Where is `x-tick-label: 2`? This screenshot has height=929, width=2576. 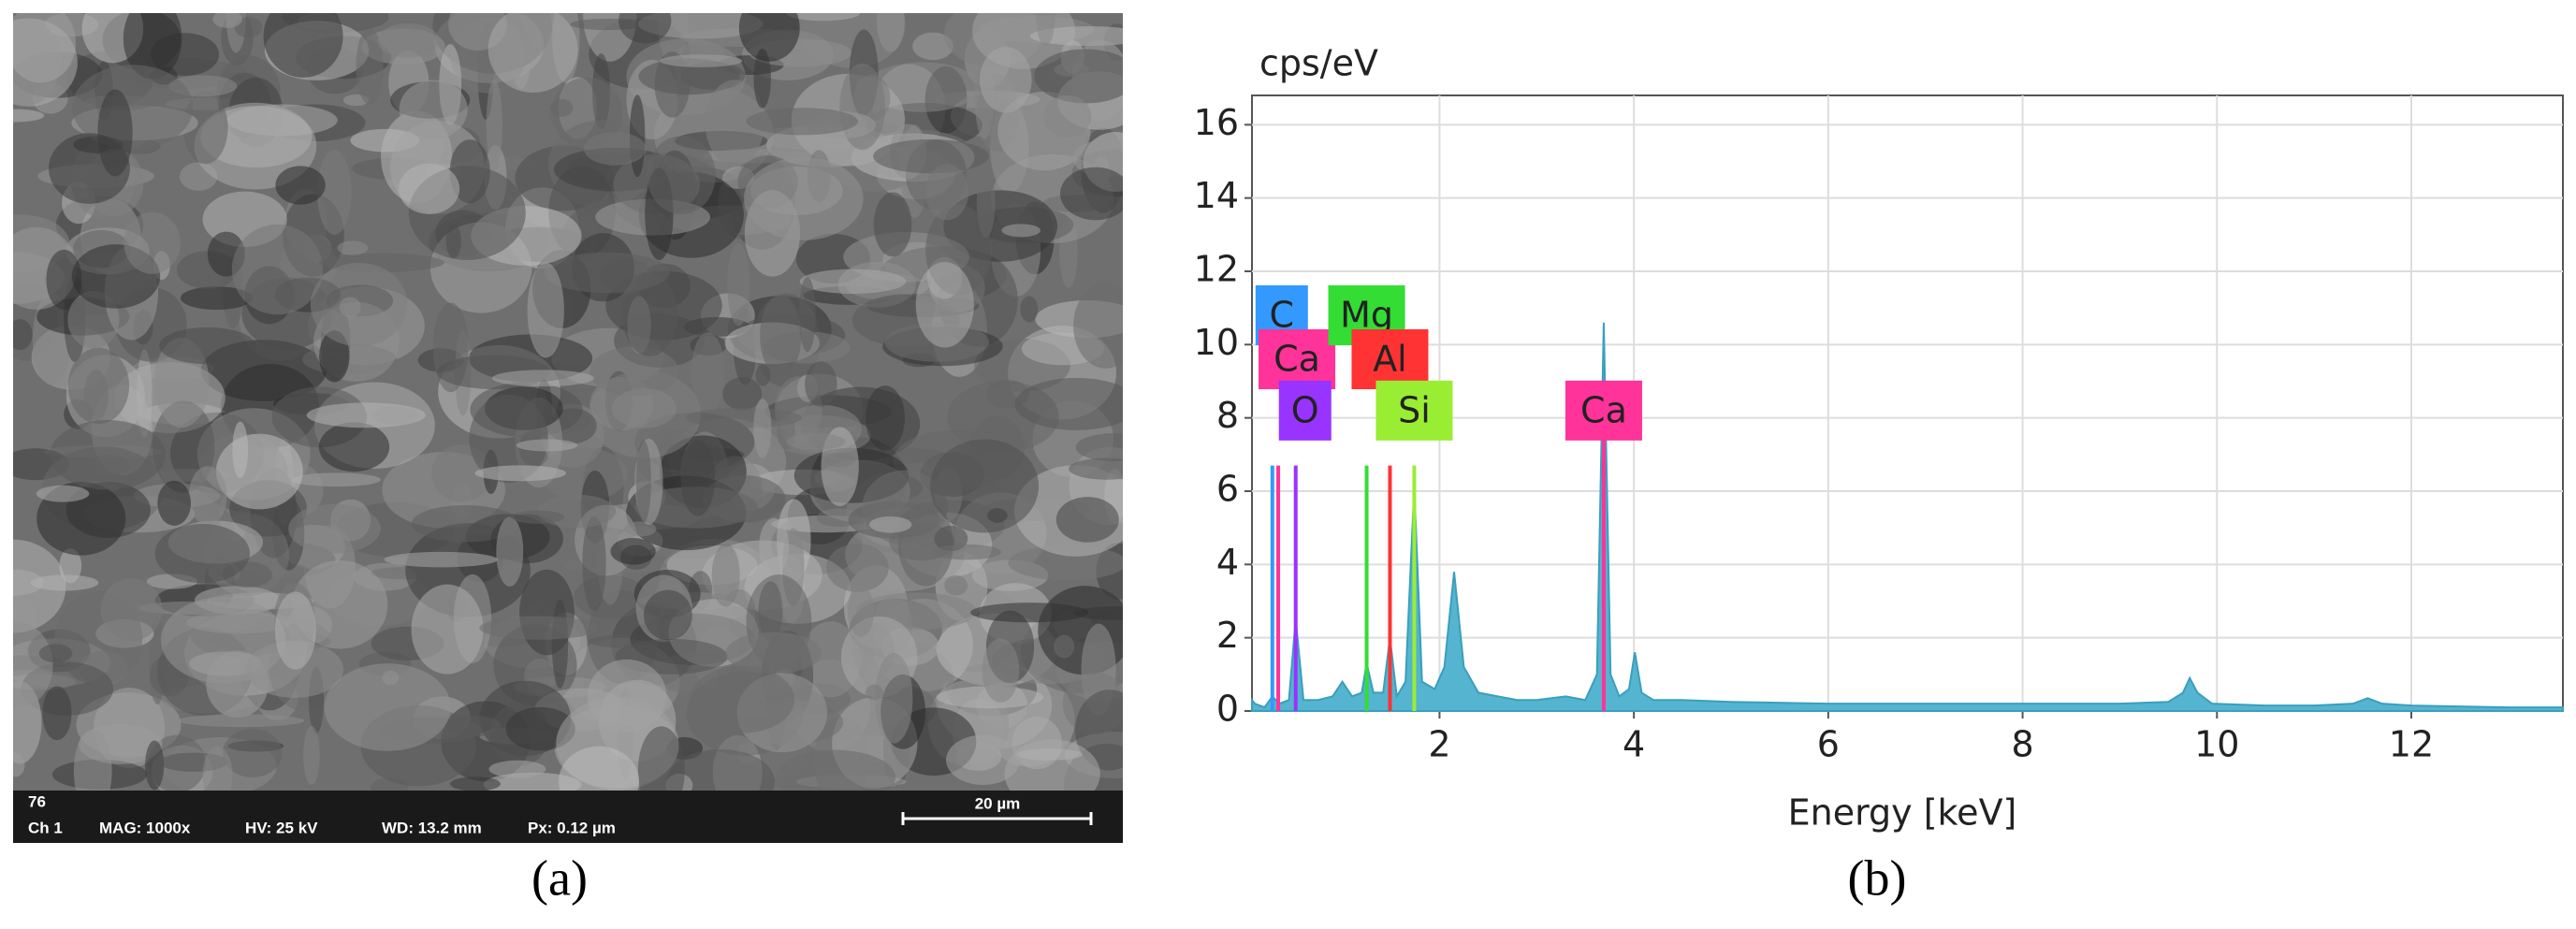
x-tick-label: 2 is located at coordinates (1439, 744).